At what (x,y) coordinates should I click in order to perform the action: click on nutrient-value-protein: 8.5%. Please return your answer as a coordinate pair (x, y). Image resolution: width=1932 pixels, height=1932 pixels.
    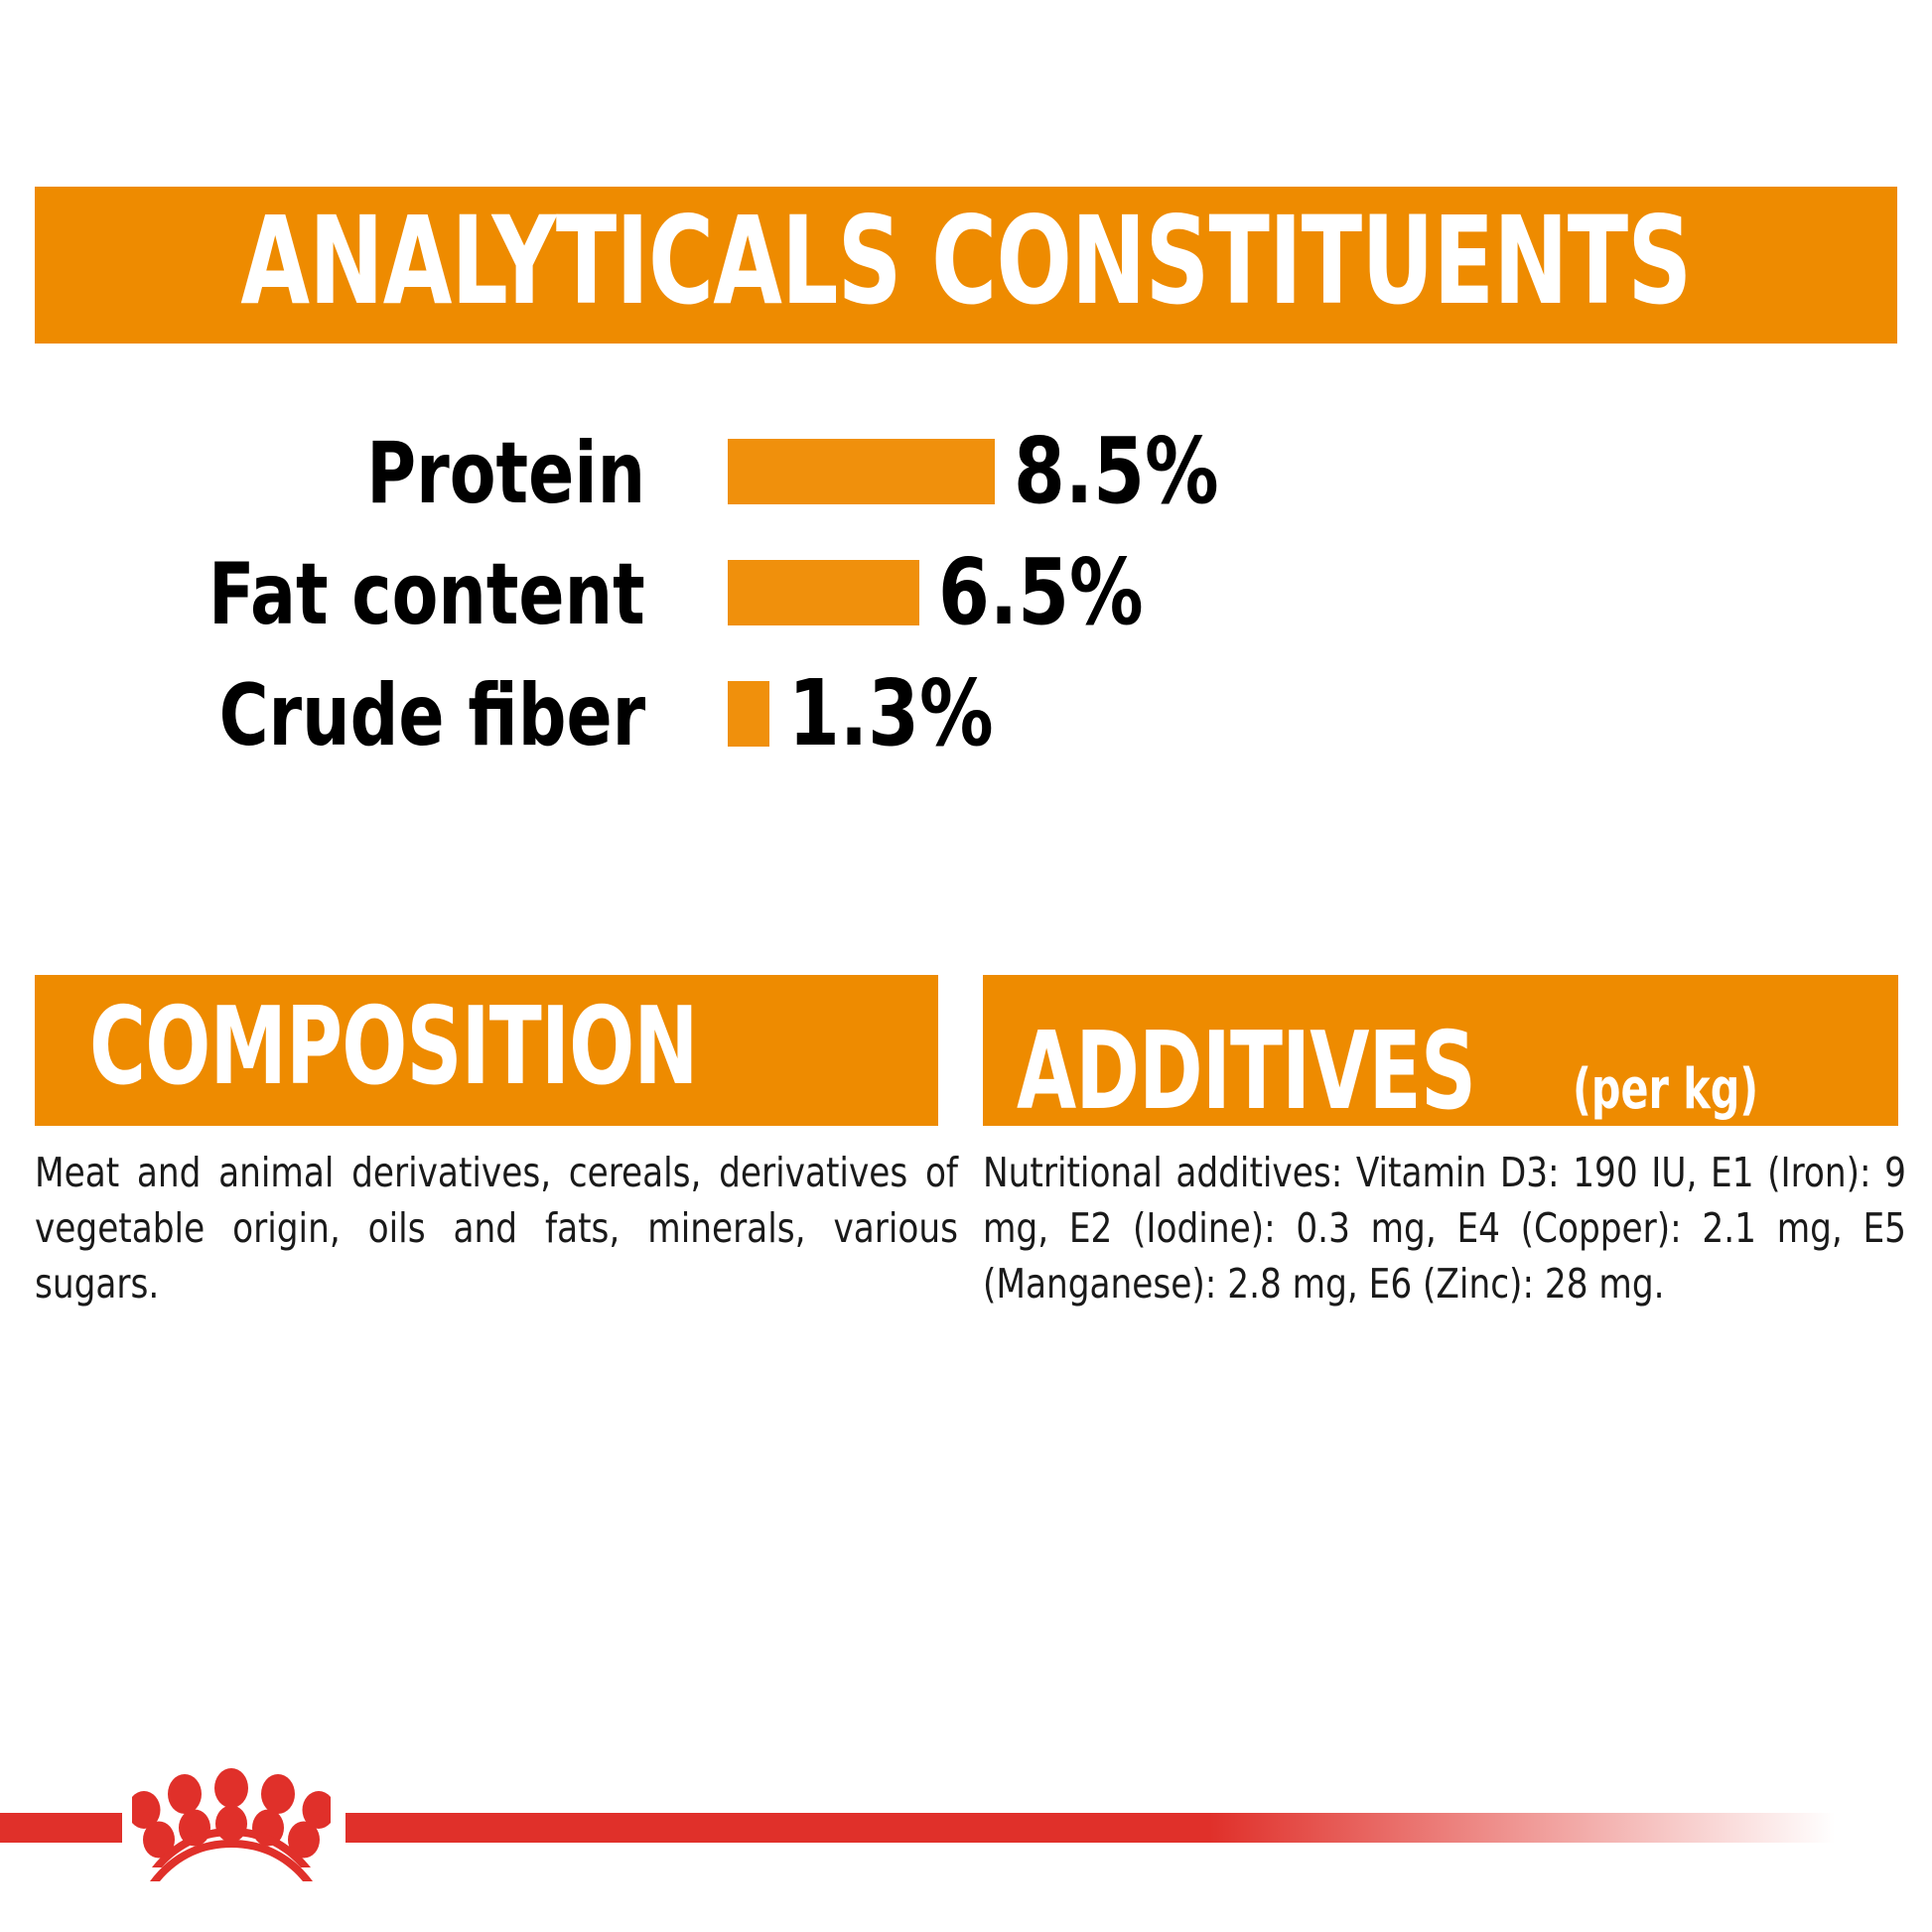
    Looking at the image, I should click on (1117, 471).